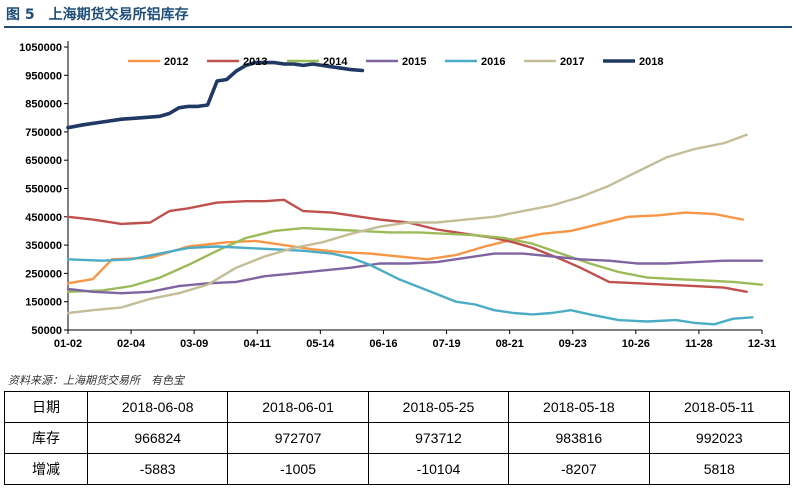 The width and height of the screenshot is (796, 493). I want to click on y-tick-label: 250000, so click(43, 274).